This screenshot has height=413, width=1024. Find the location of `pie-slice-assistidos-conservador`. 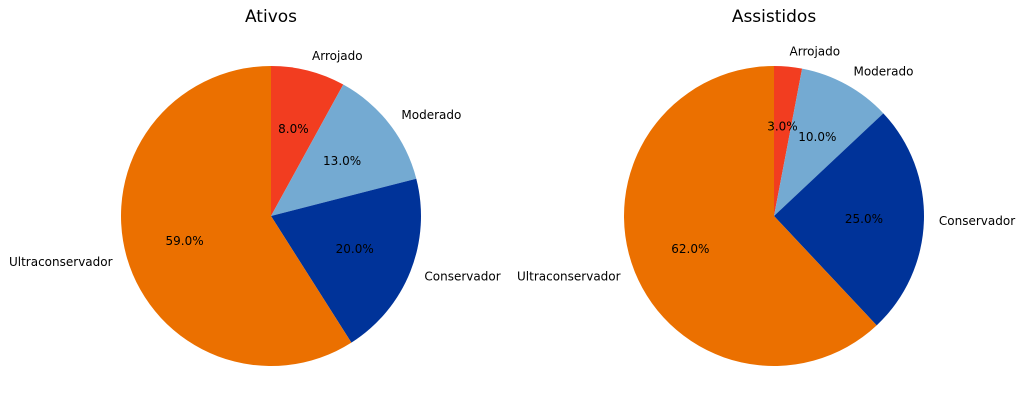

pie-slice-assistidos-conservador is located at coordinates (849, 219).